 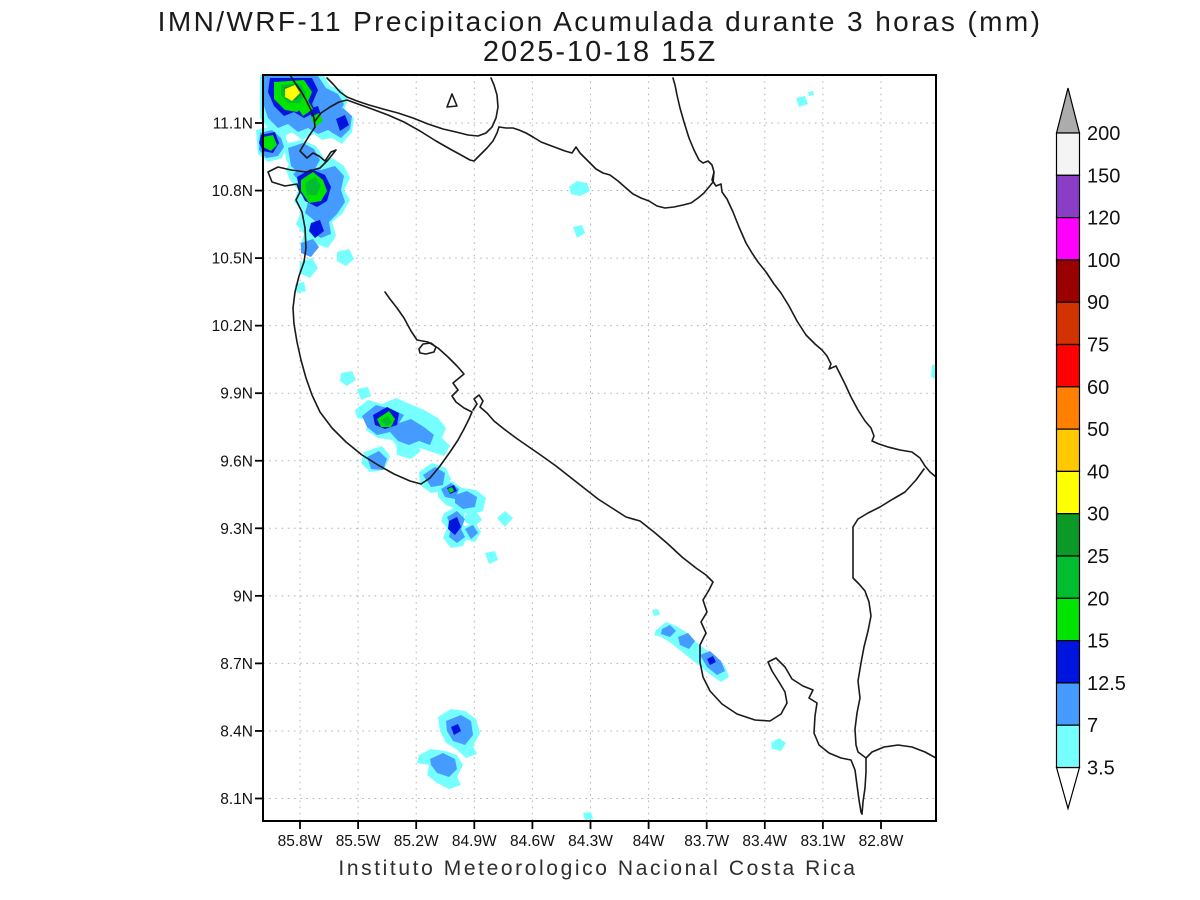 I want to click on lon-tick-label: 85.5W, so click(x=358, y=841).